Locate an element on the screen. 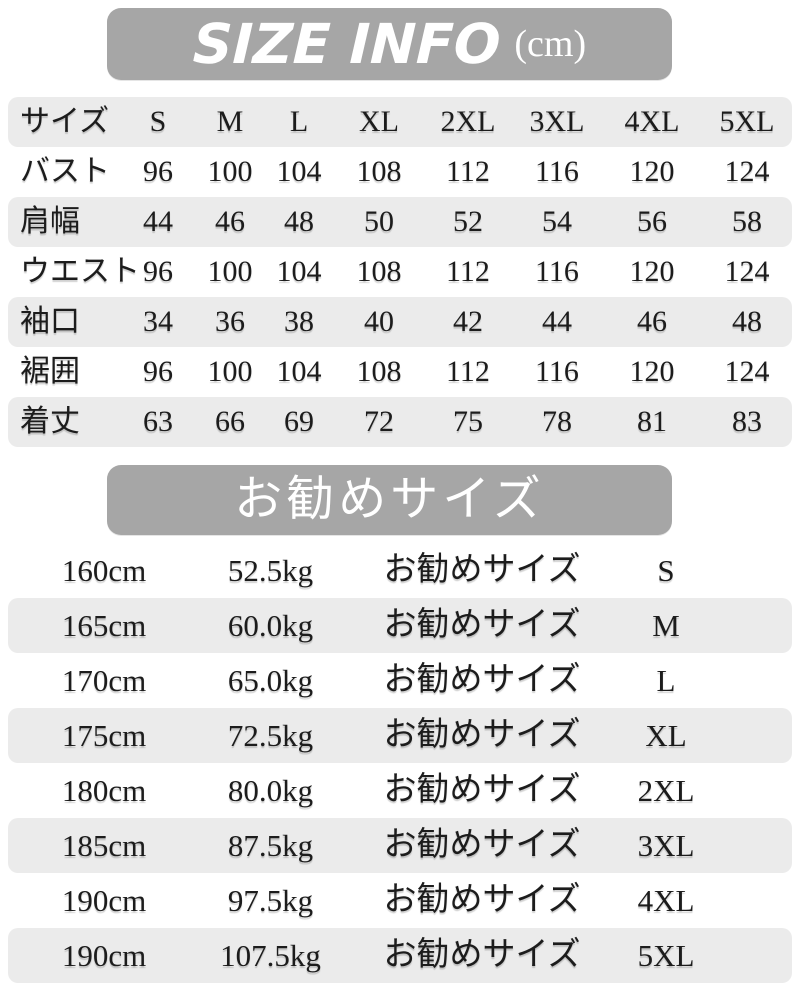 This screenshot has height=992, width=800. height-cell: 190cm is located at coordinates (104, 900).